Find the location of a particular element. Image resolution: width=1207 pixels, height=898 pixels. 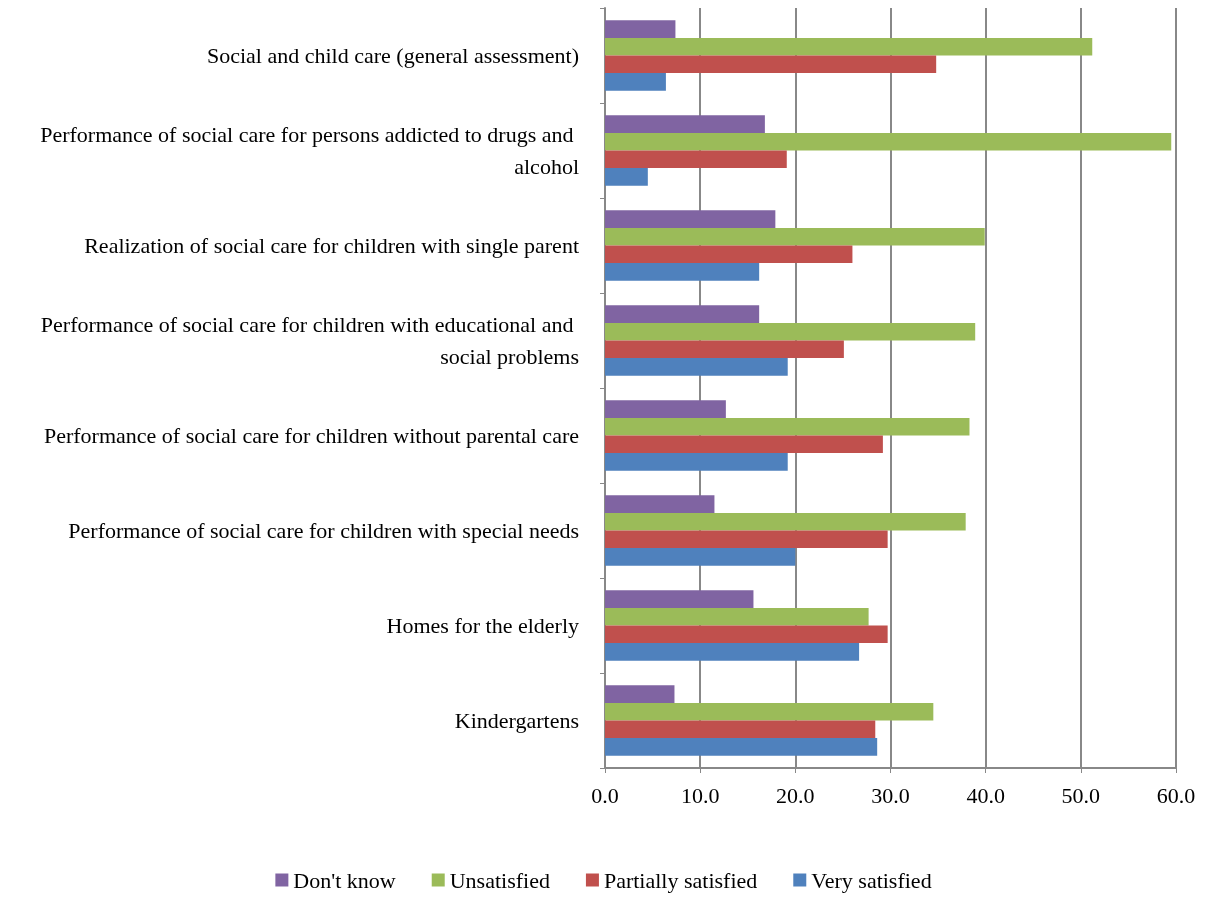

legend-label: Very satisfied is located at coordinates (871, 880).